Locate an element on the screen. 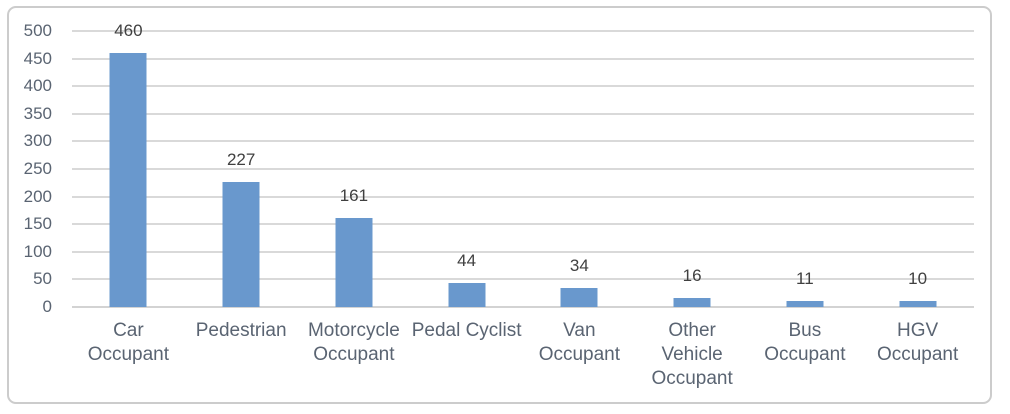 The height and width of the screenshot is (414, 1010). bar-value-label: 10 is located at coordinates (918, 279).